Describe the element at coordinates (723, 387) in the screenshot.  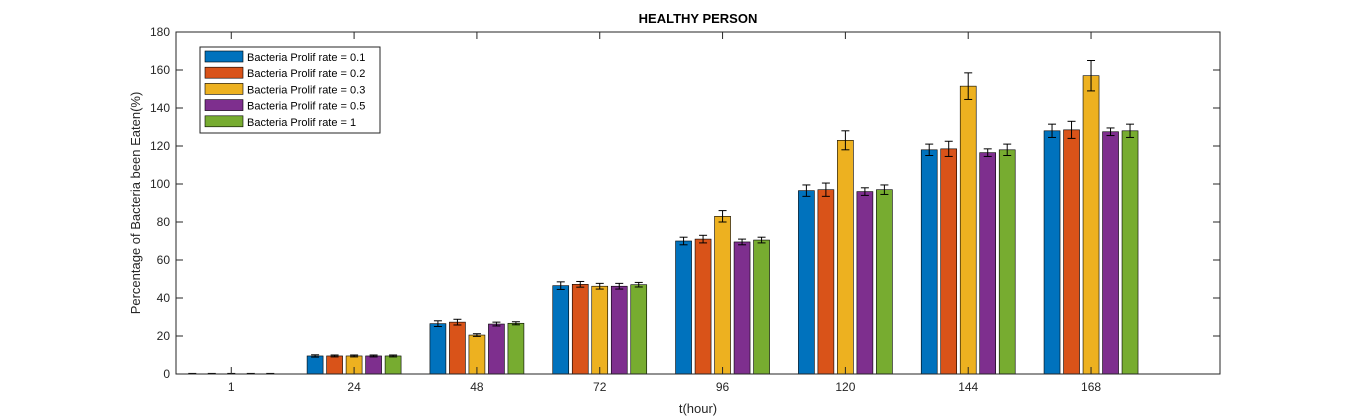
I see `x-tick-label: 96` at that location.